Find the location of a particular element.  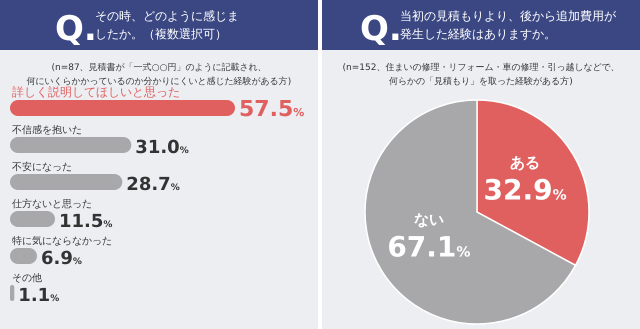

slice-label: ない is located at coordinates (429, 219).